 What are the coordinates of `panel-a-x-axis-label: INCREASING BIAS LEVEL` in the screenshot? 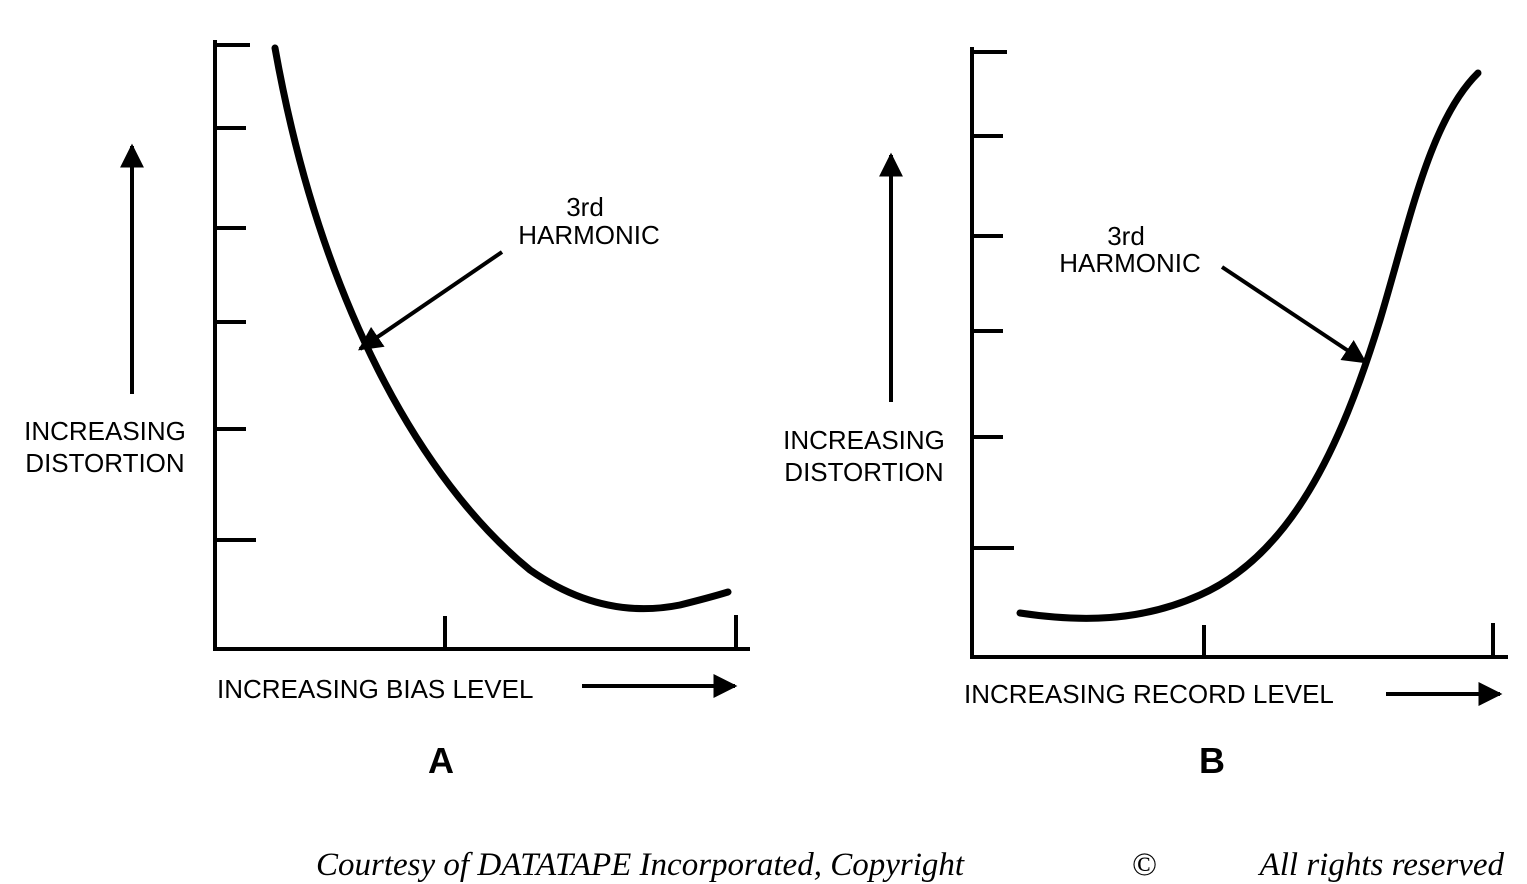 It's located at (375, 689).